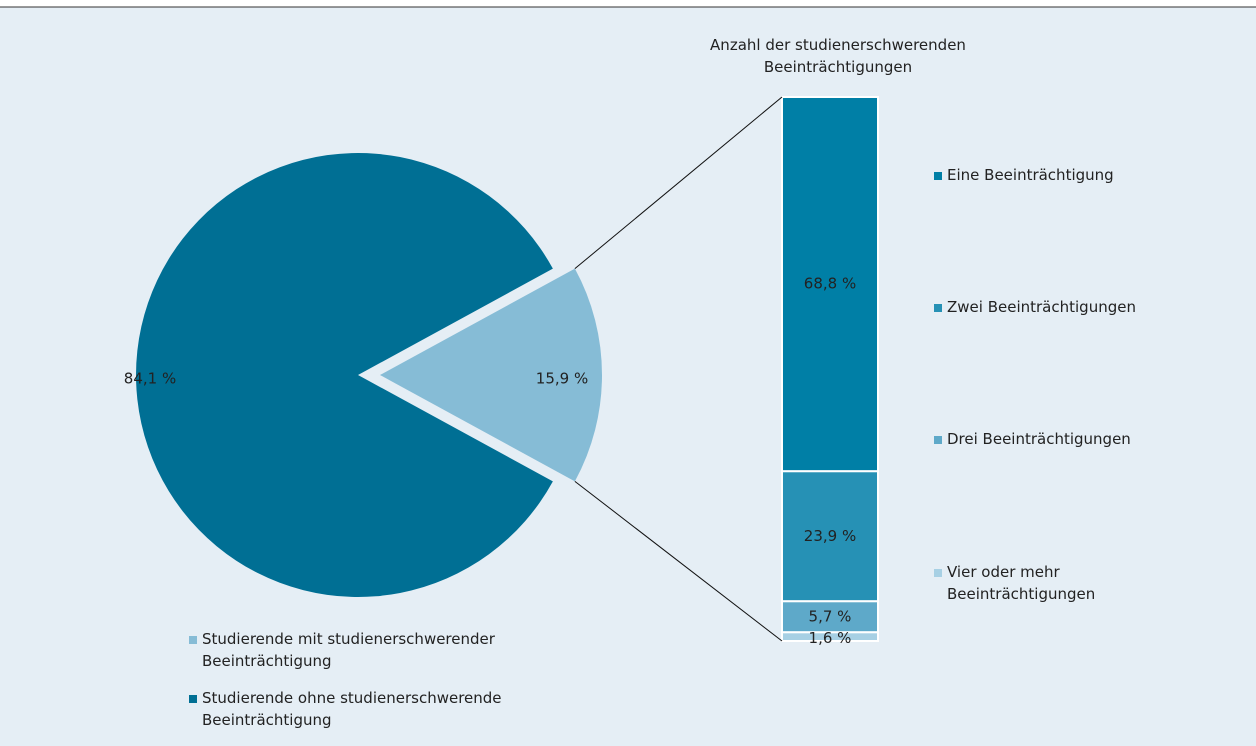  Describe the element at coordinates (1030, 175) in the screenshot. I see `legend-label: Eine Beeinträchtigung` at that location.